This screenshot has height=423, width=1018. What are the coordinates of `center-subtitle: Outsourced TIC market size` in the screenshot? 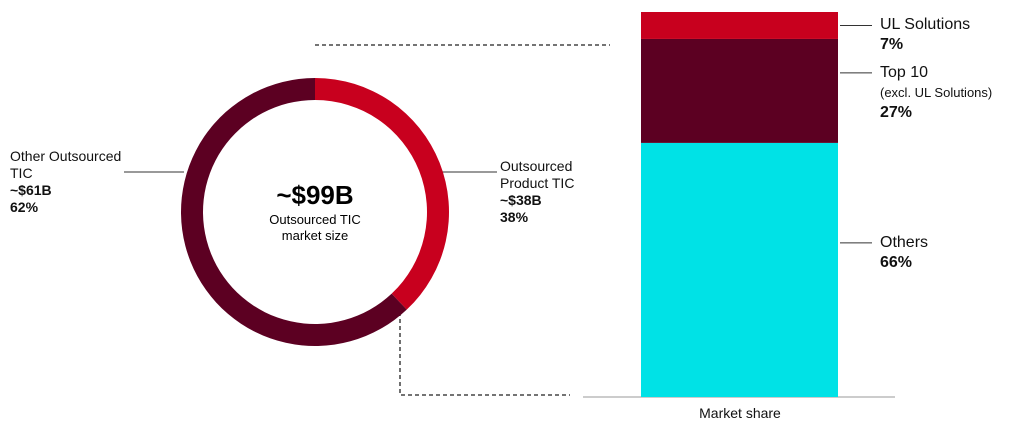 It's located at (315, 227).